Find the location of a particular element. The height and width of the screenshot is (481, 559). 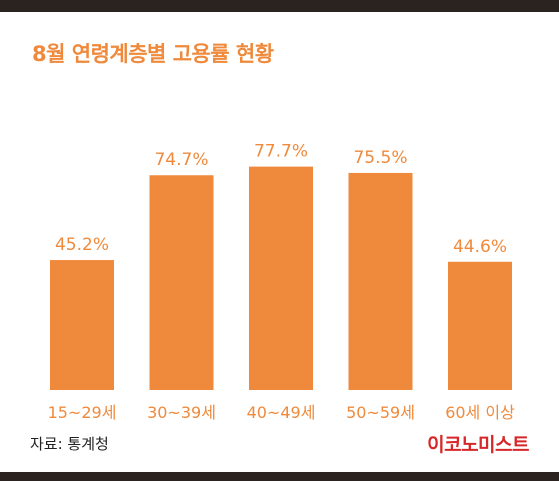

category-label-5: 60세 이상 is located at coordinates (480, 412).